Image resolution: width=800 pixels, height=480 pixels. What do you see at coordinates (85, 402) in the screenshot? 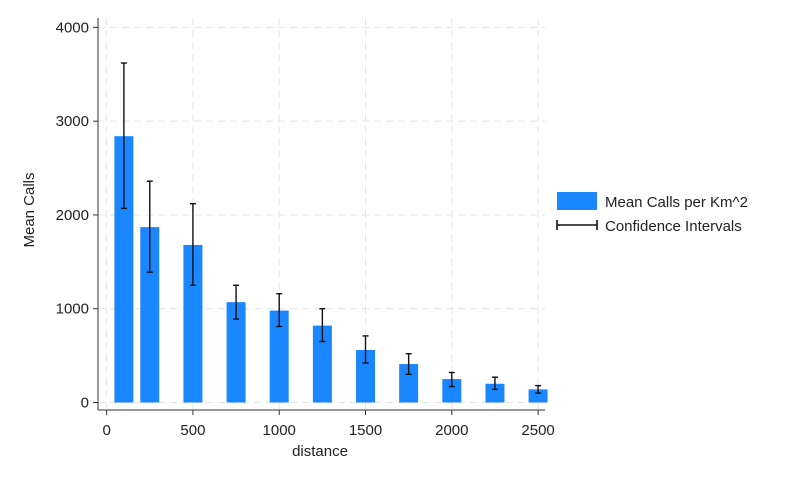
I see `y-tick-label: 0` at bounding box center [85, 402].